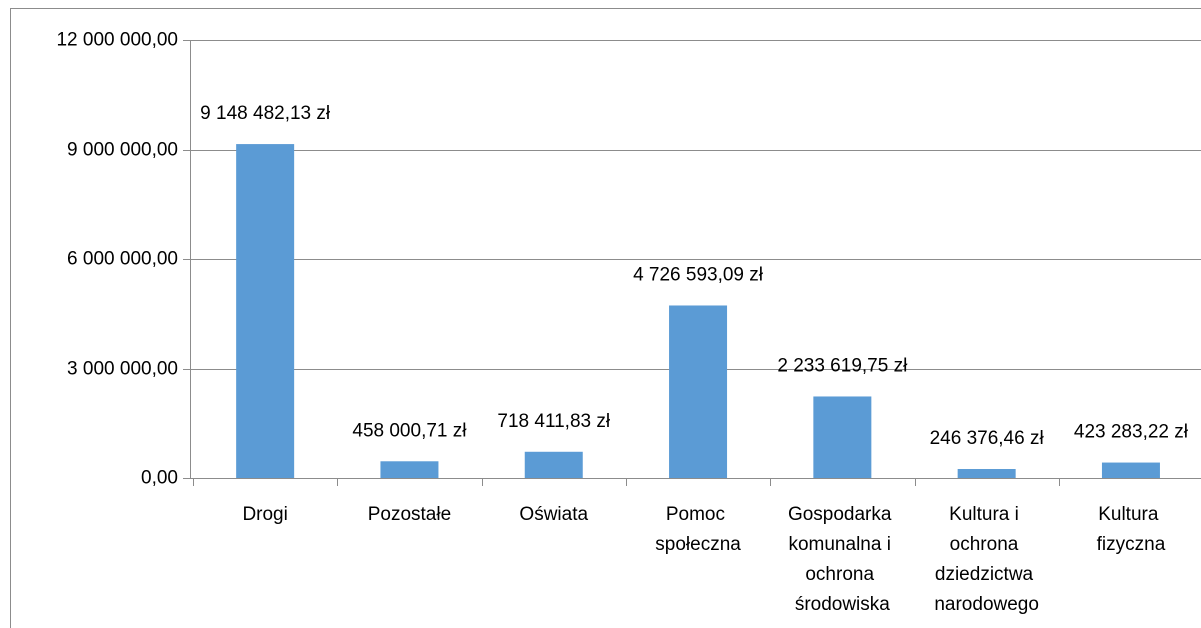 The height and width of the screenshot is (628, 1201). Describe the element at coordinates (842, 365) in the screenshot. I see `data-label: 2 233 619,75 zł` at that location.